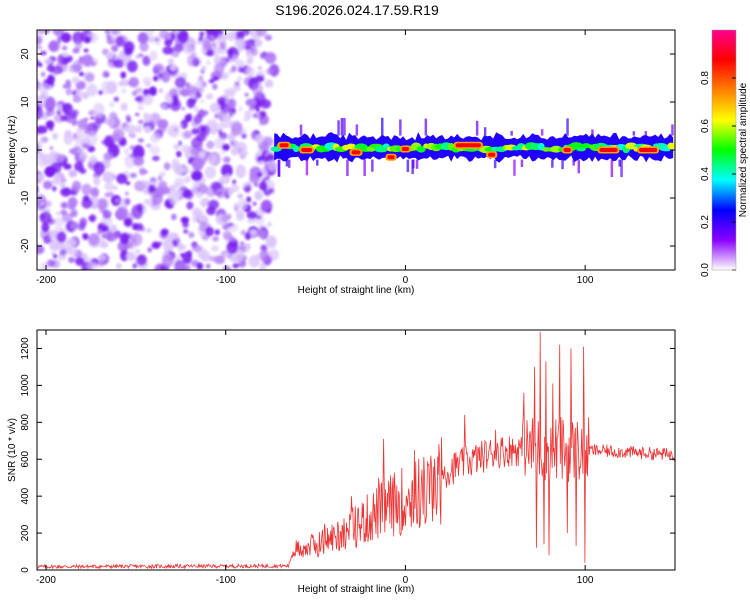 This screenshot has height=600, width=750. What do you see at coordinates (585, 580) in the screenshot?
I see `x-tick-label: 100` at bounding box center [585, 580].